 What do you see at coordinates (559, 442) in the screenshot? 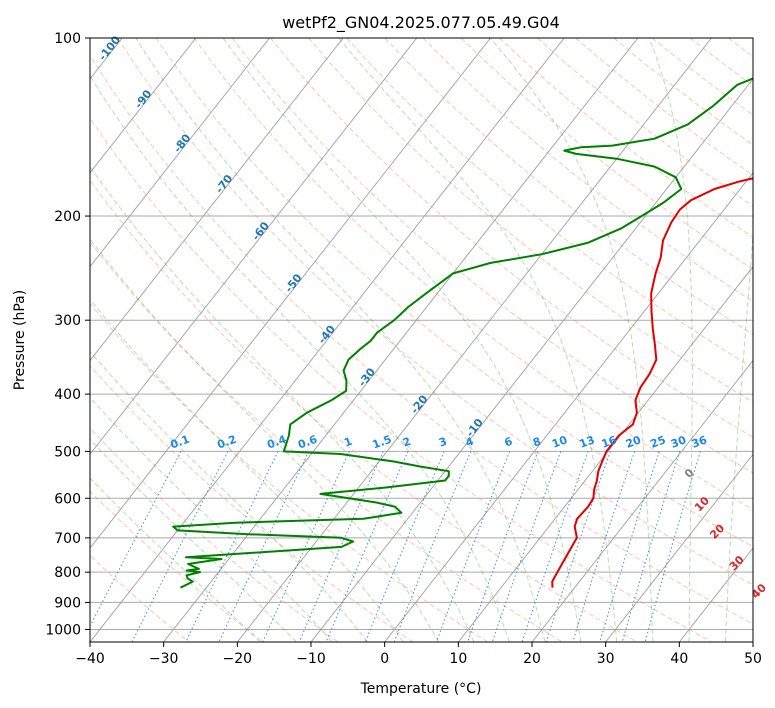
I see `mixing-ratio-label: 10` at bounding box center [559, 442].